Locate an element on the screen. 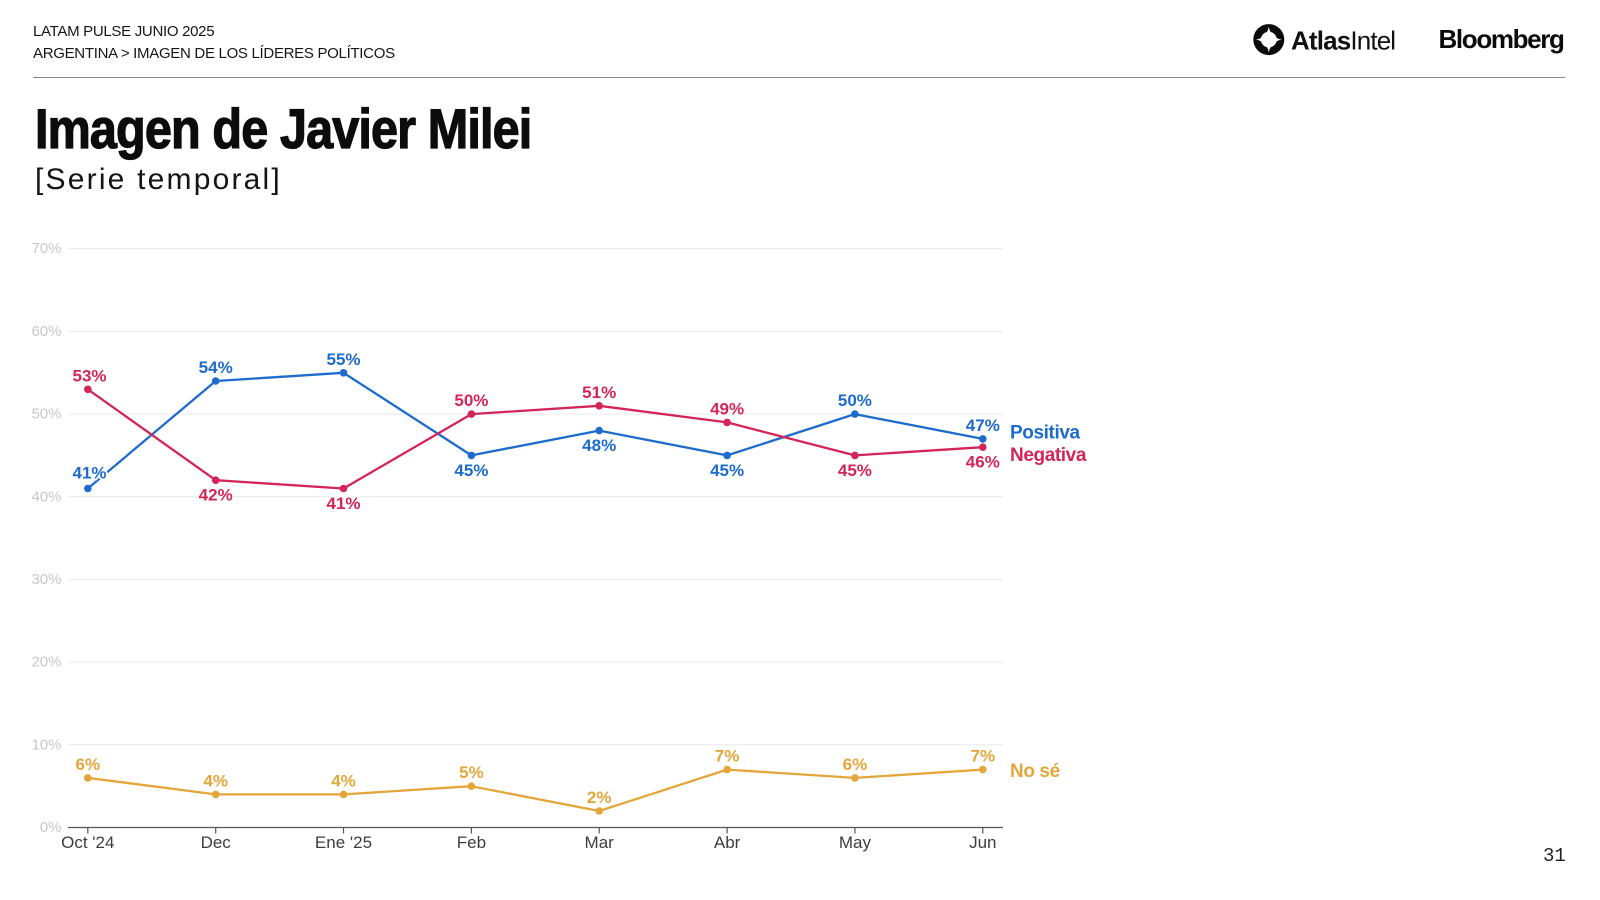 The height and width of the screenshot is (900, 1600). svg-text: 5% is located at coordinates (471, 772).